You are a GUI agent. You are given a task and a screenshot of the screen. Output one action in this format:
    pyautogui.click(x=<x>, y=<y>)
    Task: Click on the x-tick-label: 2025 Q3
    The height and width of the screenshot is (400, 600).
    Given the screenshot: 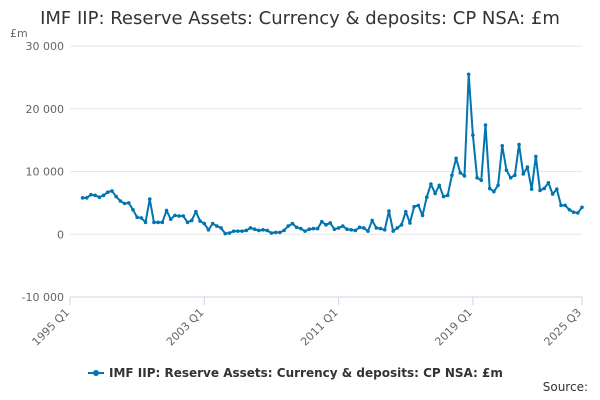 What is the action you would take?
    pyautogui.click(x=563, y=327)
    